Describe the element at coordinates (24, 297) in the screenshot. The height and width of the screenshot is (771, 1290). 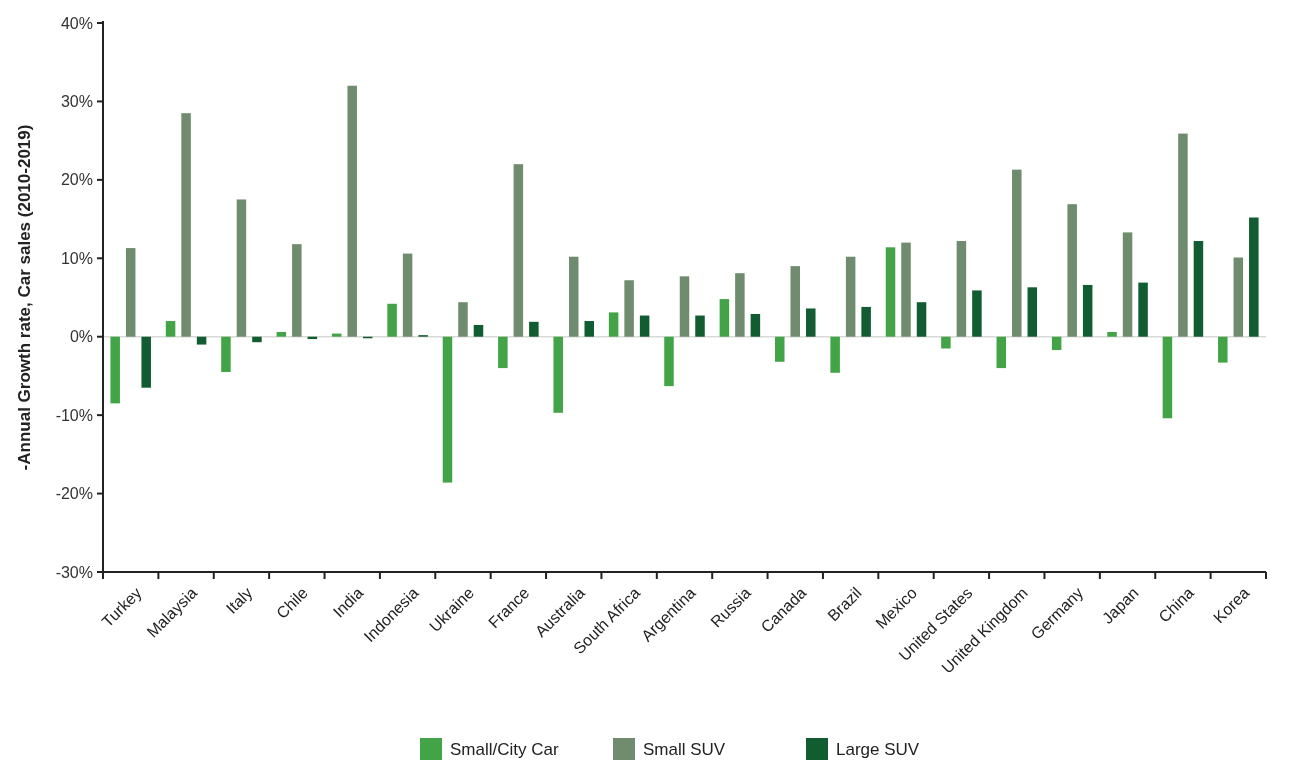
I see `y-axis-title: -Annual Growth rate, Car sales (2010-2019)` at that location.